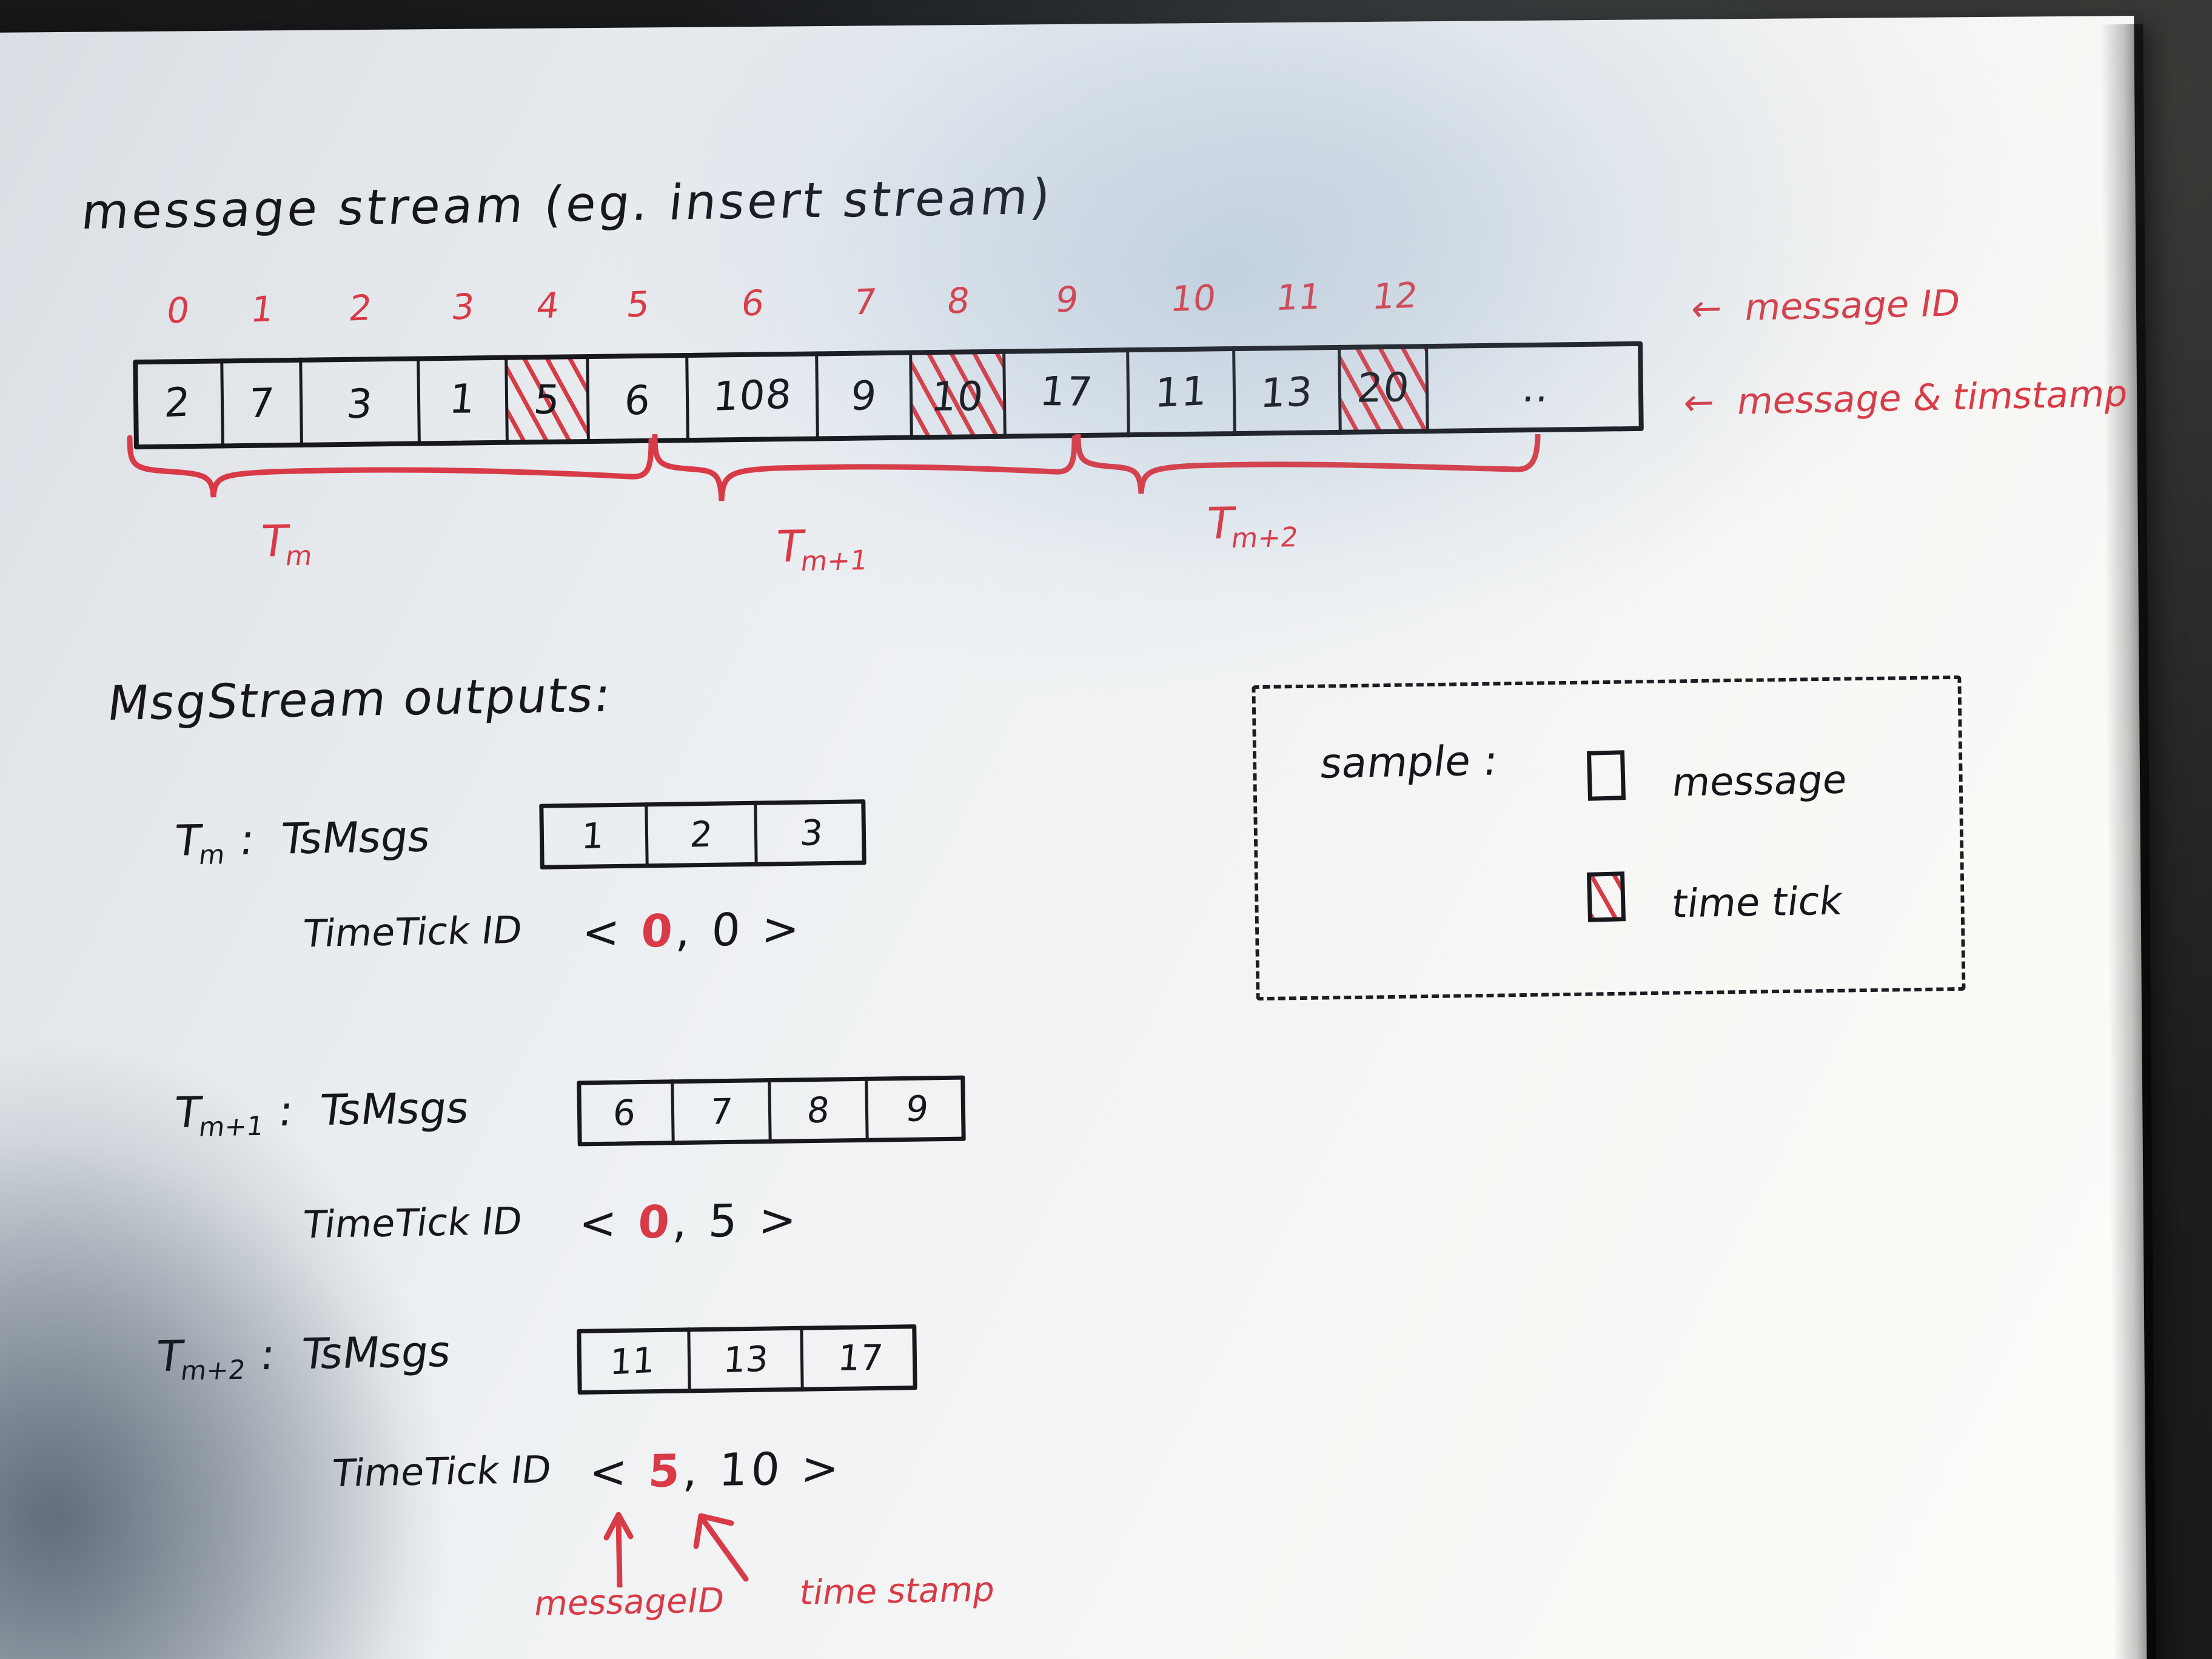  What do you see at coordinates (692, 1470) in the screenshot?
I see `tick-comma-tm2: ,` at bounding box center [692, 1470].